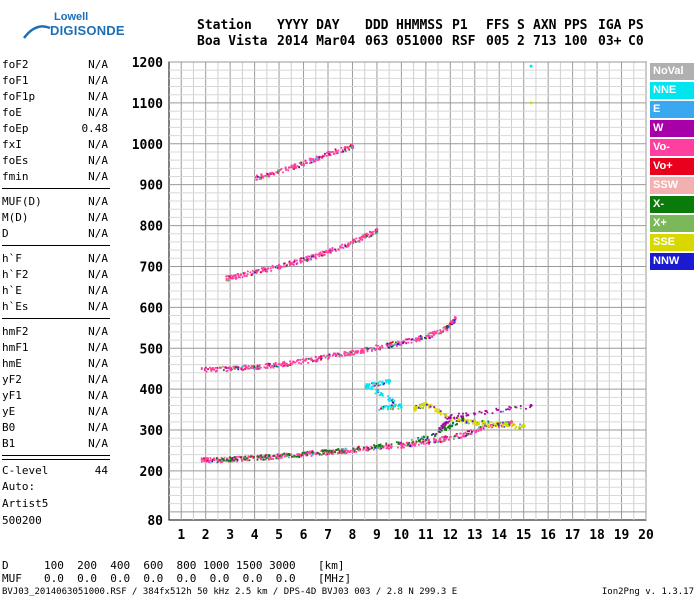 Image resolution: width=700 pixels, height=600 pixels. Describe the element at coordinates (5, 565) in the screenshot. I see `footer-d-label: D` at that location.